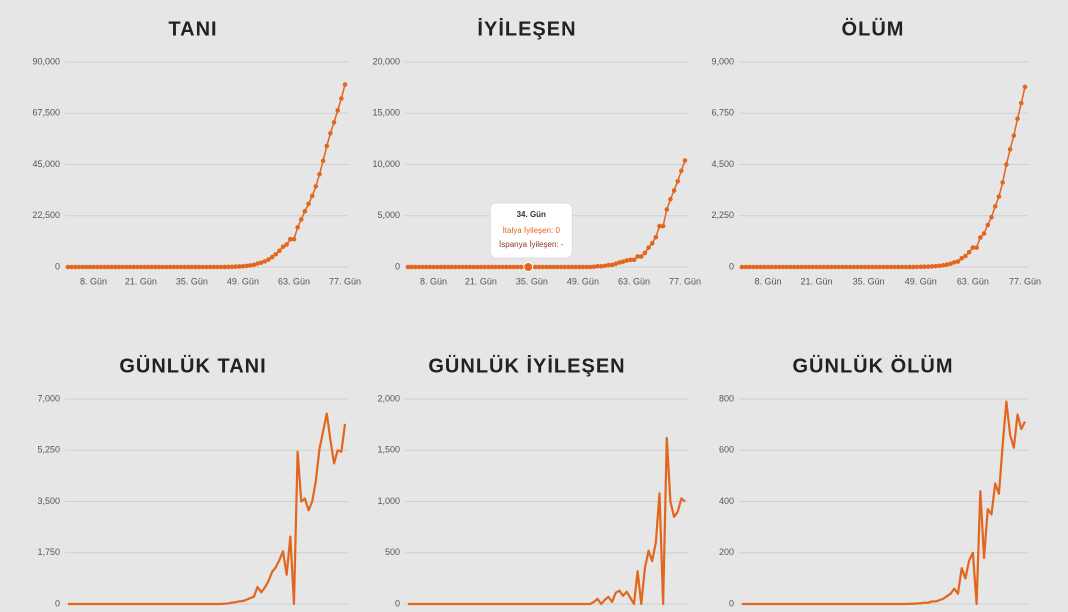 The image size is (1068, 612). What do you see at coordinates (726, 398) in the screenshot?
I see `y-tick-label: 800` at bounding box center [726, 398].